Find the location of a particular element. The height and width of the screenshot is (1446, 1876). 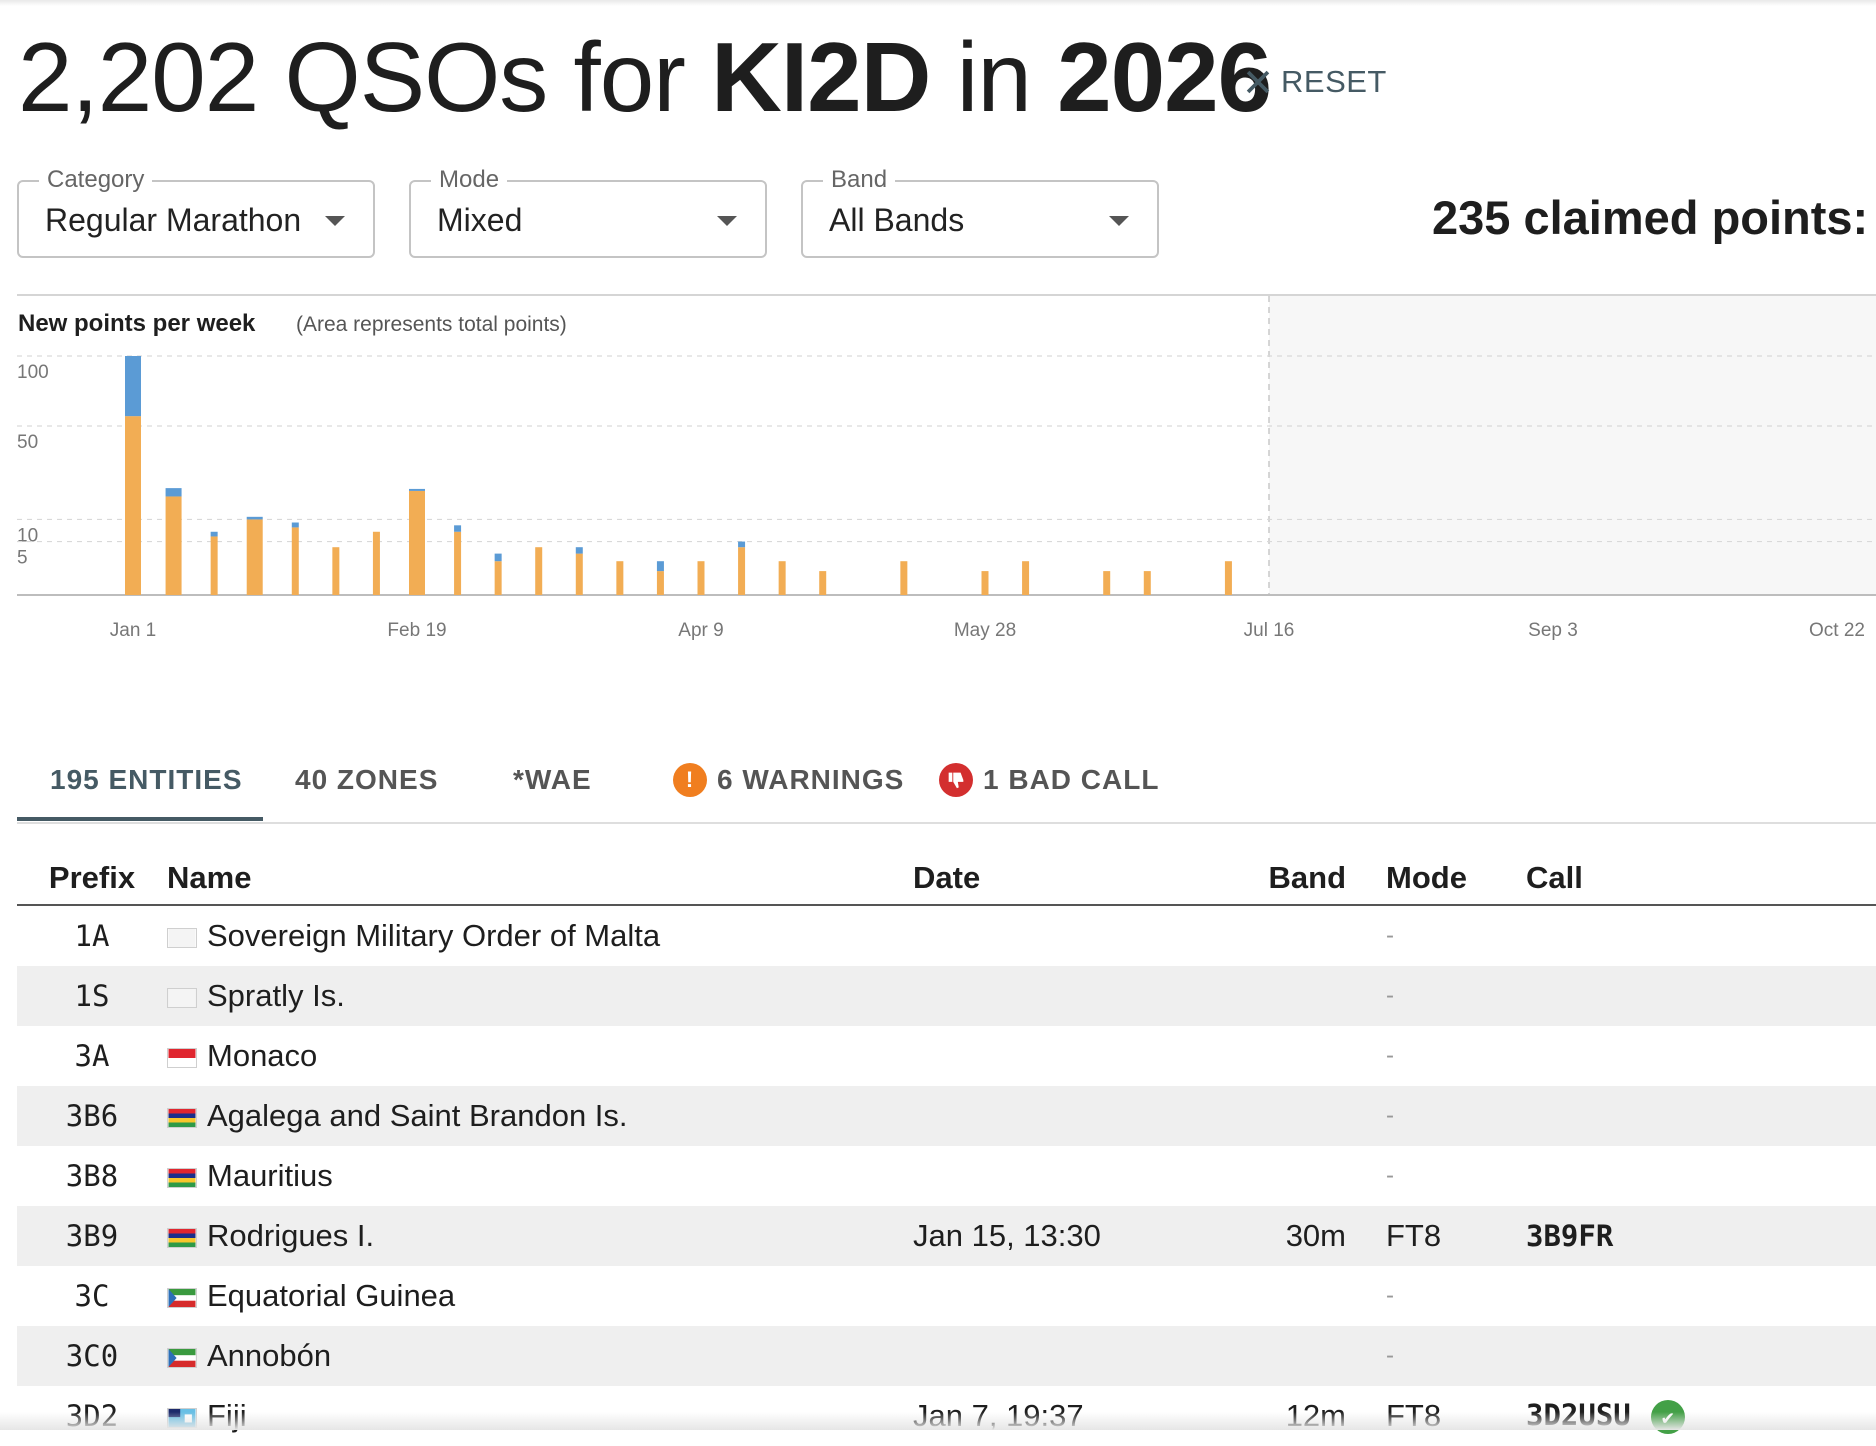

col-call: Call is located at coordinates (1701, 879).